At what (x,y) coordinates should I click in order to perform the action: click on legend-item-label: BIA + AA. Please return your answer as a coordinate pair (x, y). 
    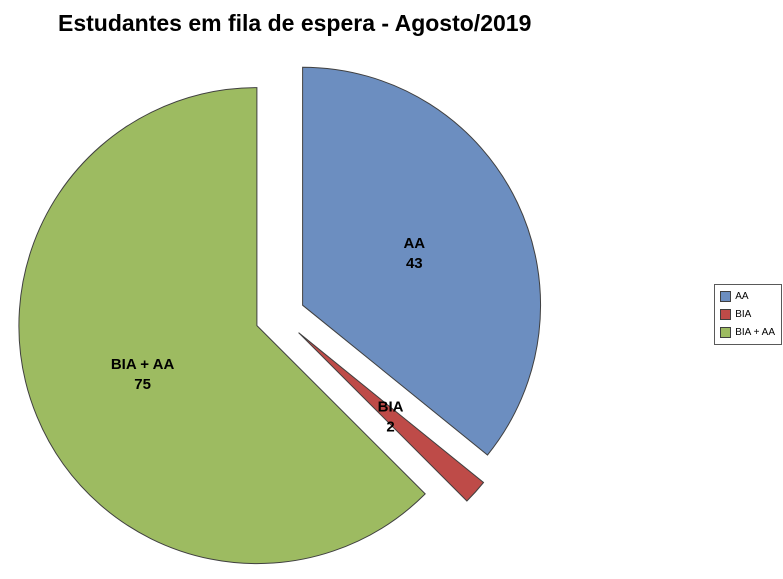
    Looking at the image, I should click on (755, 332).